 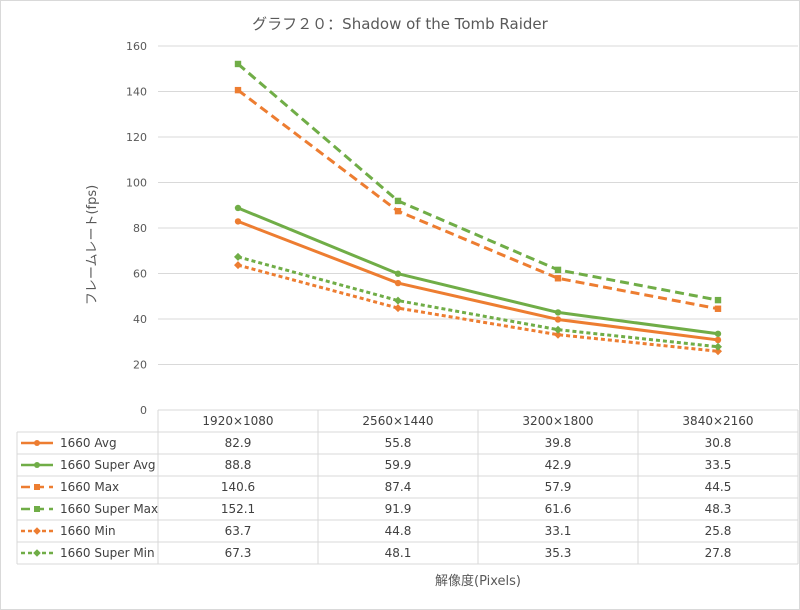 I want to click on data-table-value: 67.3, so click(x=238, y=553).